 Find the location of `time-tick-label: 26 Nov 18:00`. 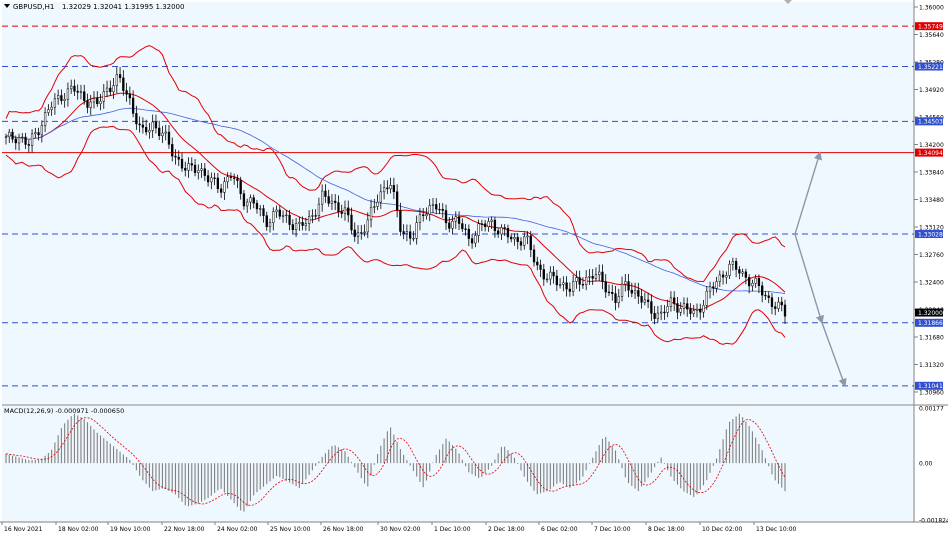

time-tick-label: 26 Nov 18:00 is located at coordinates (343, 529).